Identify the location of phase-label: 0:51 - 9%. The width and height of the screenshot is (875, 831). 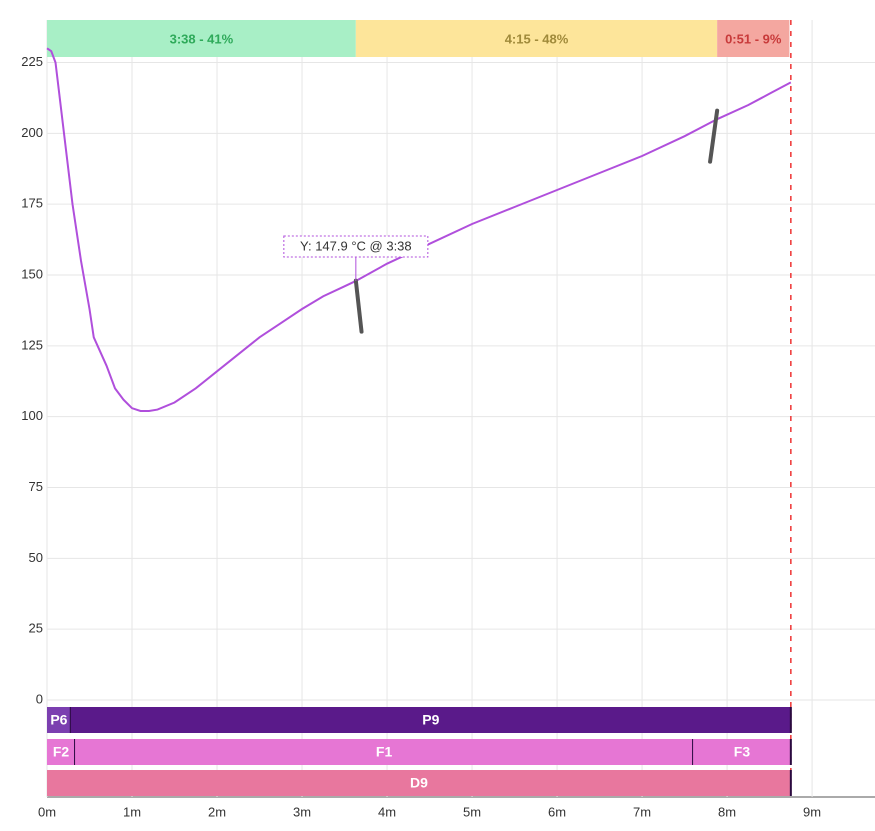
(753, 38).